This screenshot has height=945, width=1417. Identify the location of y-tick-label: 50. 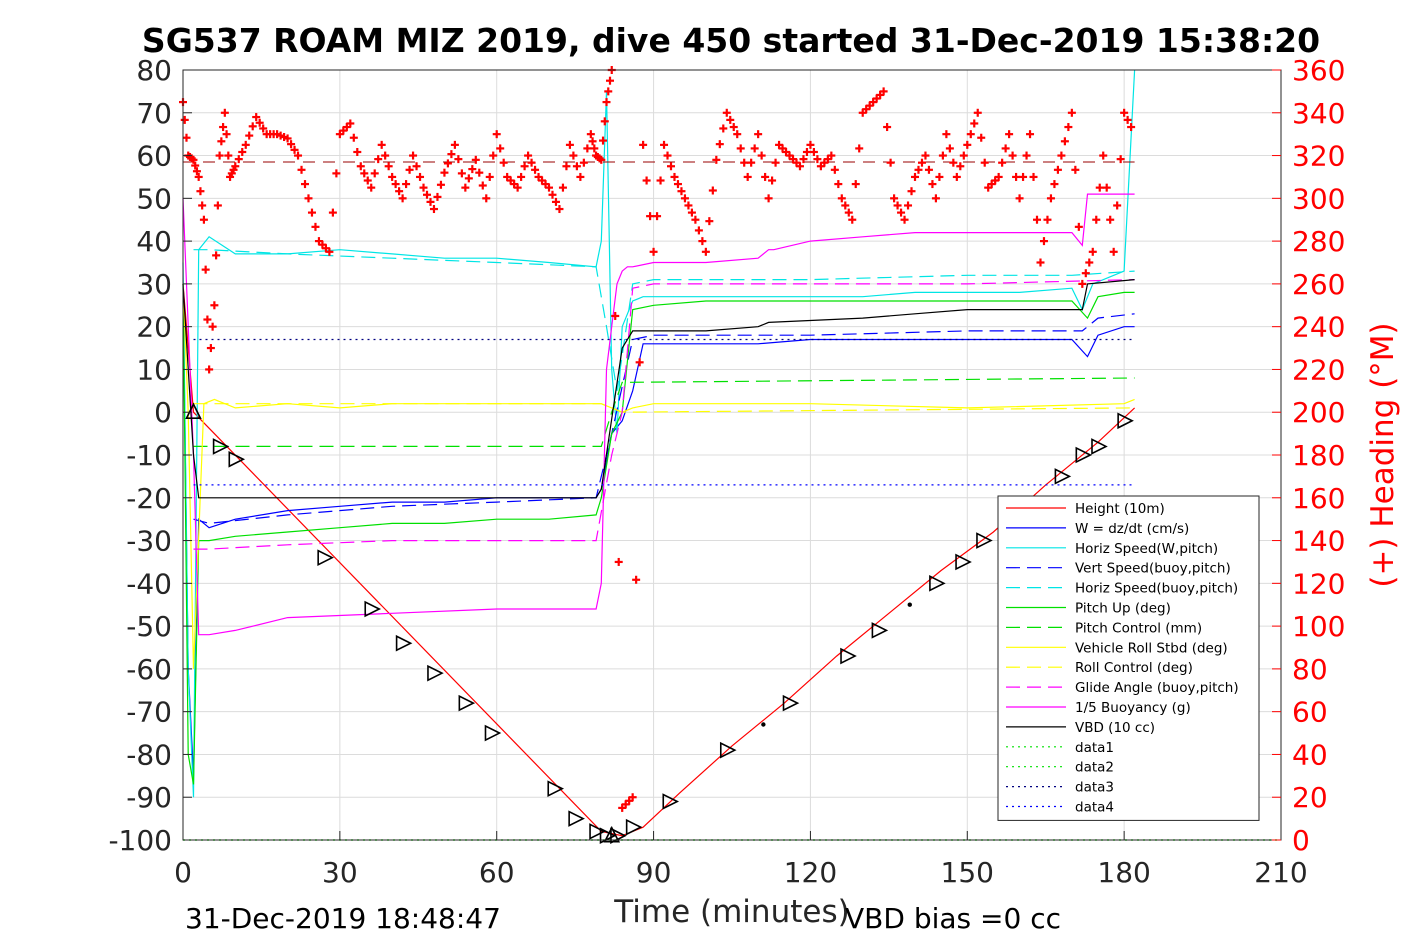
(154, 198).